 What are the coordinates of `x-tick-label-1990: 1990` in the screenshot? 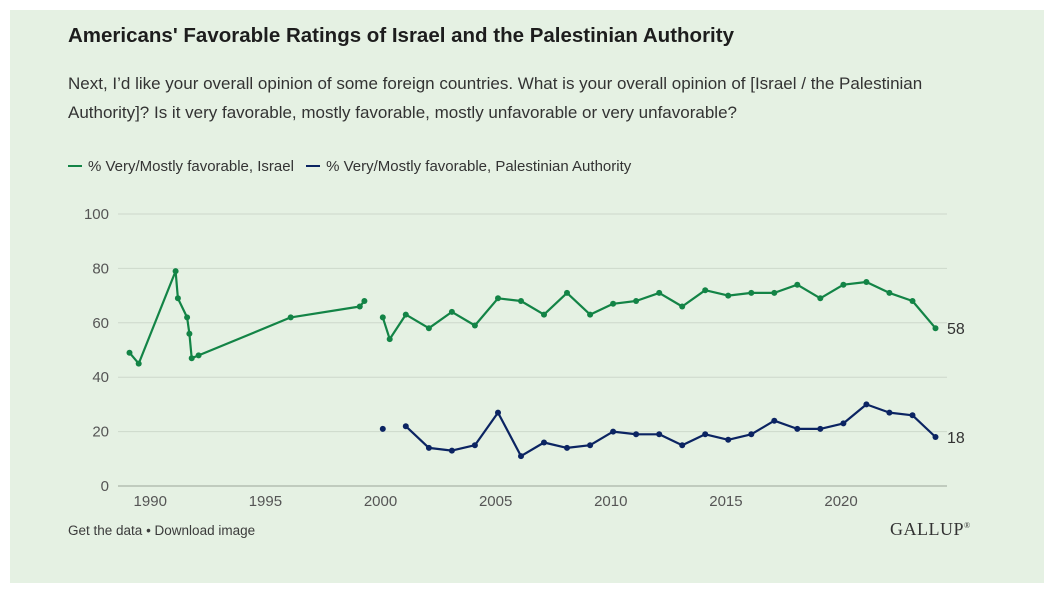 It's located at (150, 501).